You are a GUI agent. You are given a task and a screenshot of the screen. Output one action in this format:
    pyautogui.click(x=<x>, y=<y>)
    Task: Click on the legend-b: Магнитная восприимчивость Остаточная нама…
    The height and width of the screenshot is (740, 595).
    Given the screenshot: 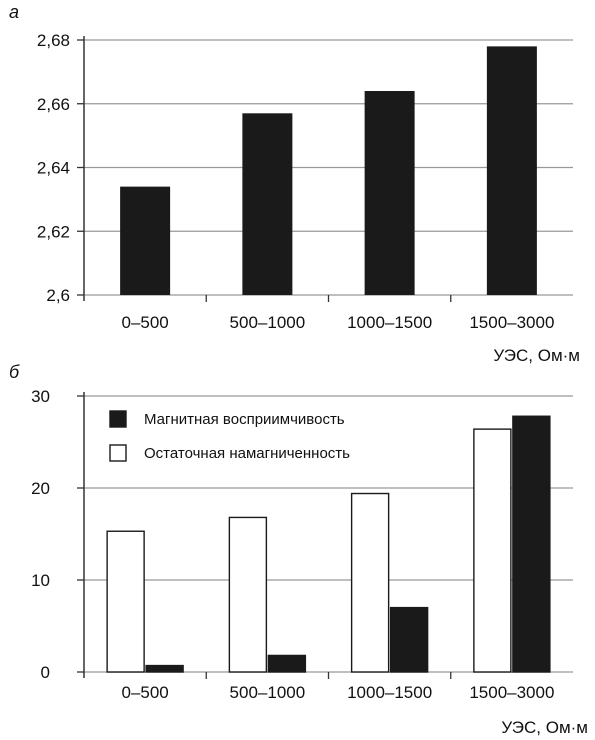 What is the action you would take?
    pyautogui.click(x=229, y=436)
    